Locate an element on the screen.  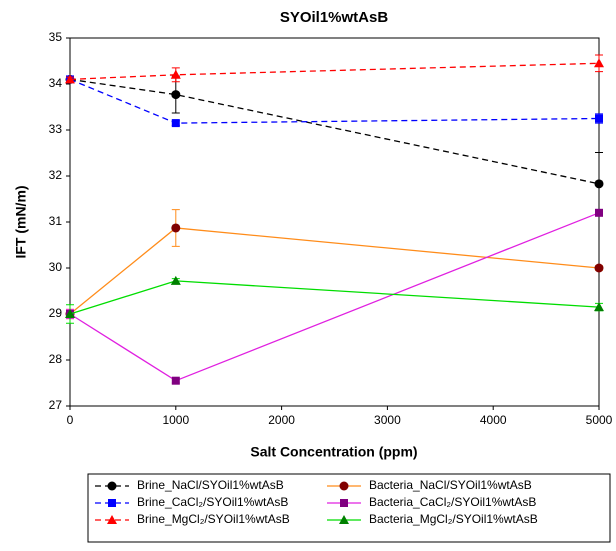
legend-label: Bacteria_NaCl/SYOil1%wtAsB is located at coordinates (450, 485).